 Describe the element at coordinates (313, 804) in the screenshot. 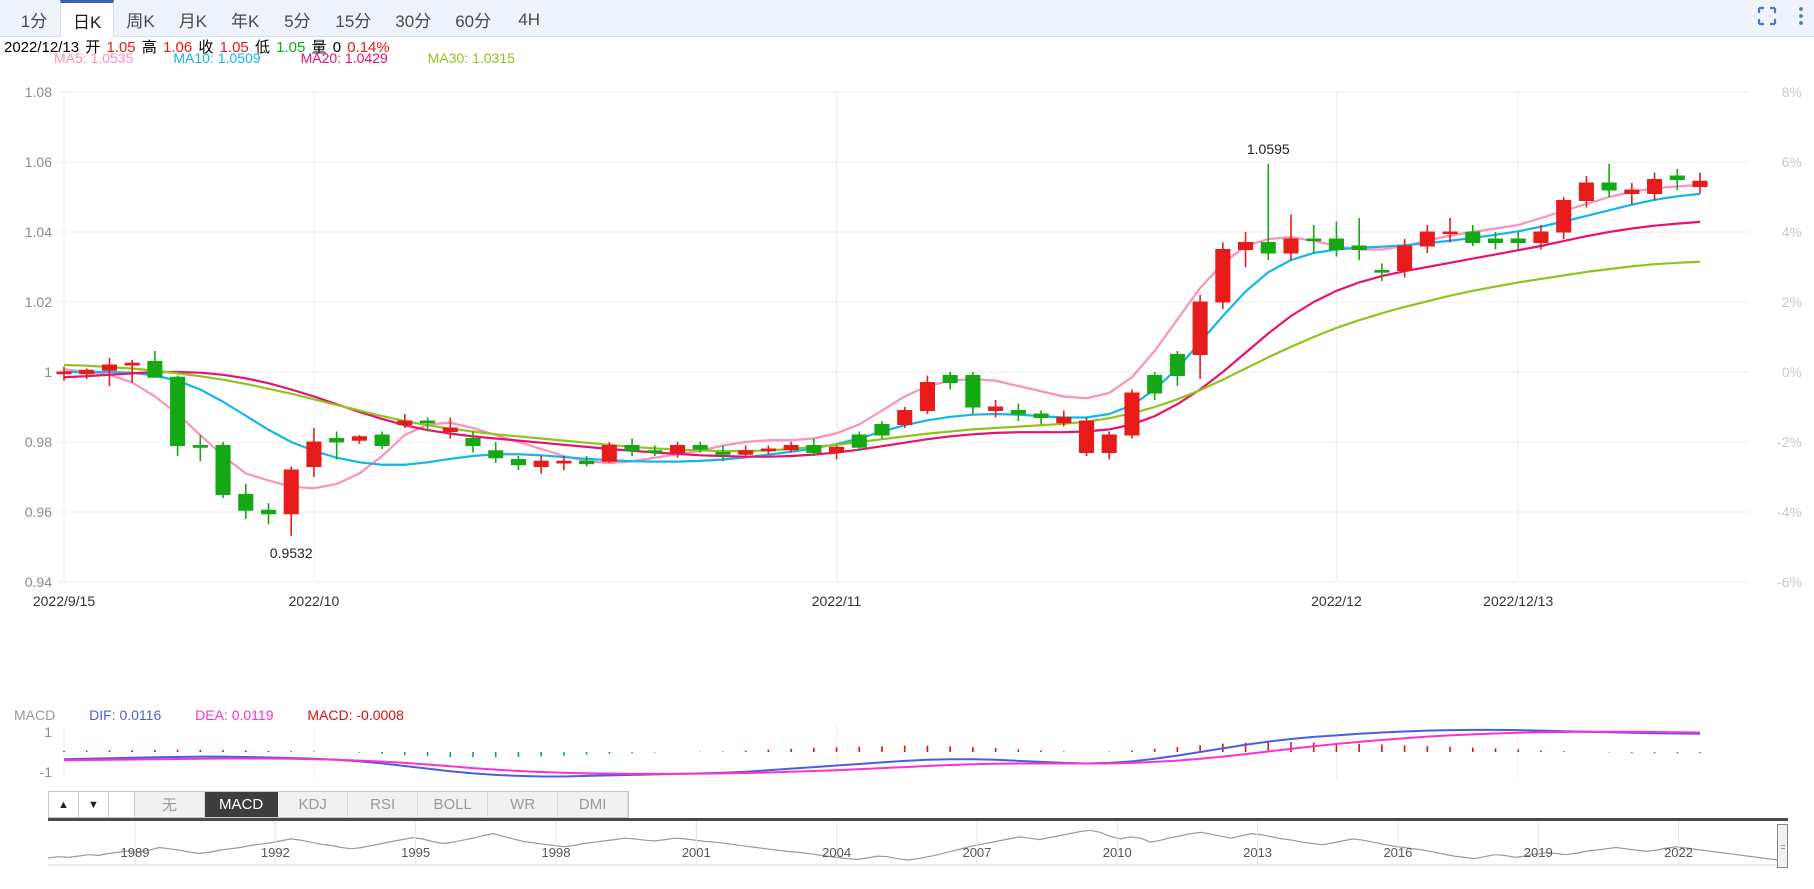

I see `indicator-tab-kdj: KDJ` at that location.